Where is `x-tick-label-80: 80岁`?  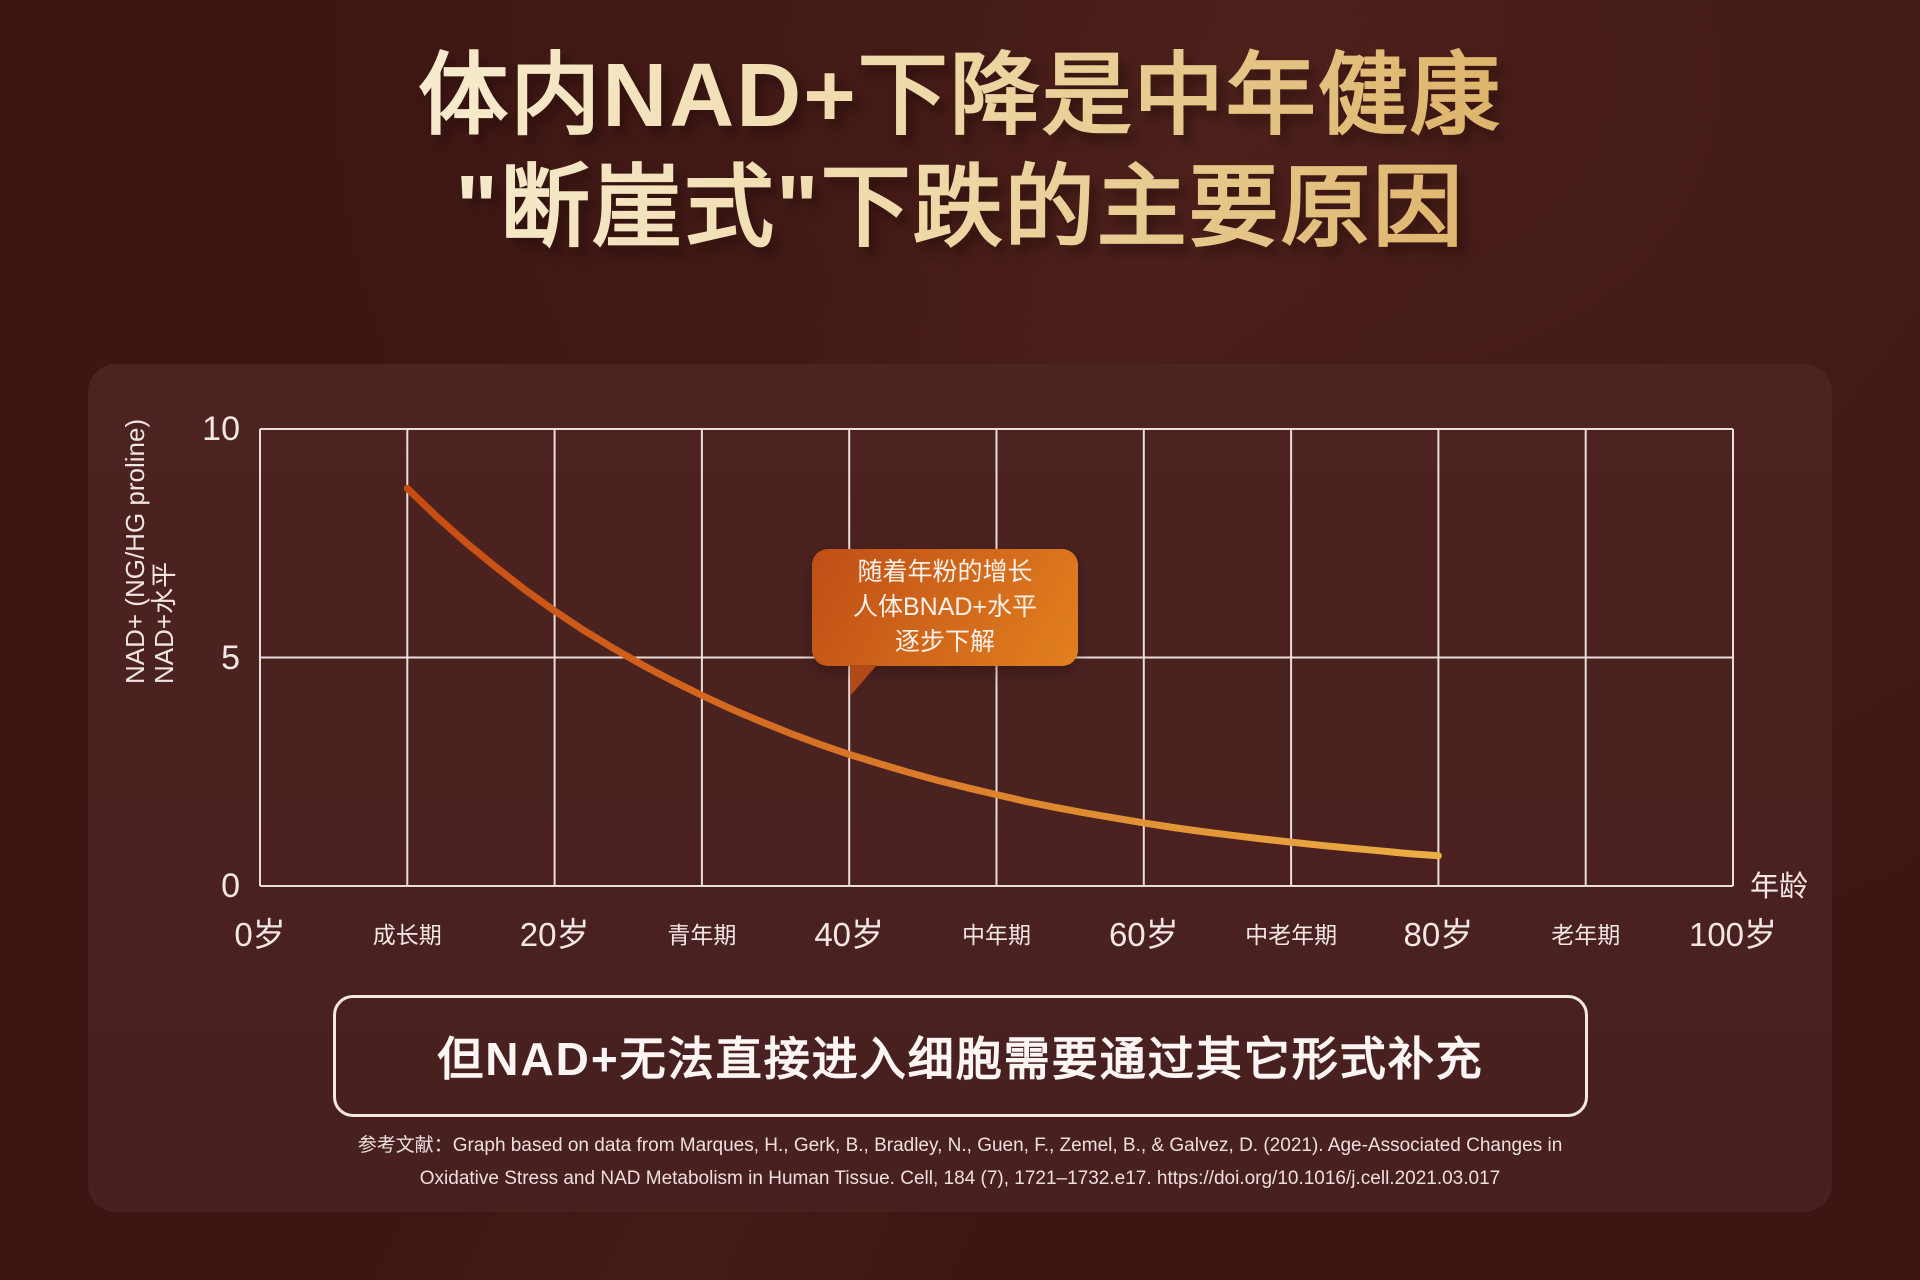 x-tick-label-80: 80岁 is located at coordinates (1438, 934).